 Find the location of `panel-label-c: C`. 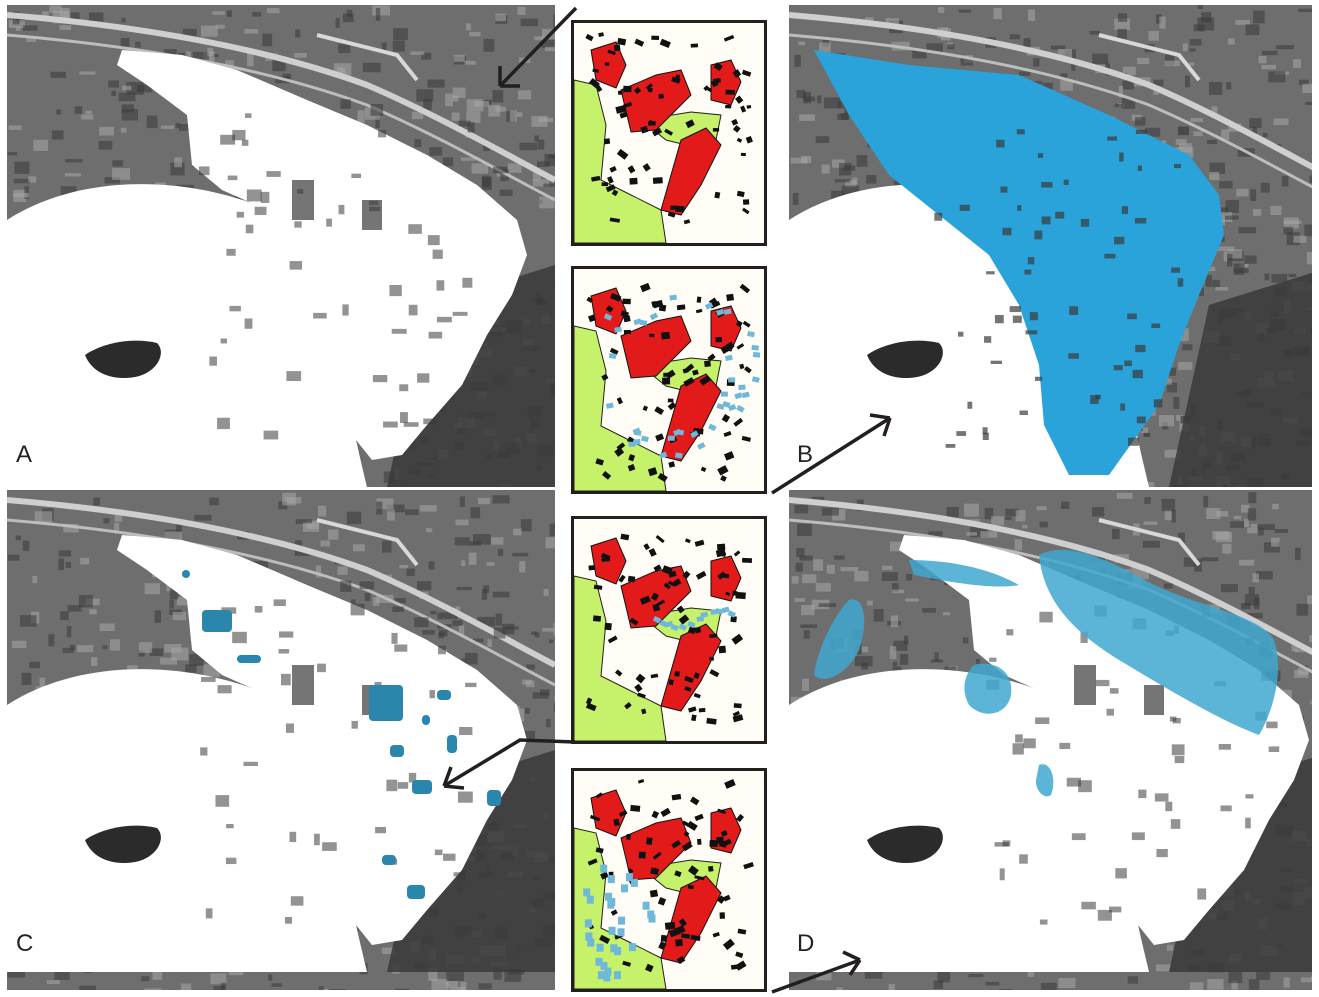

panel-label-c: C is located at coordinates (24, 944).